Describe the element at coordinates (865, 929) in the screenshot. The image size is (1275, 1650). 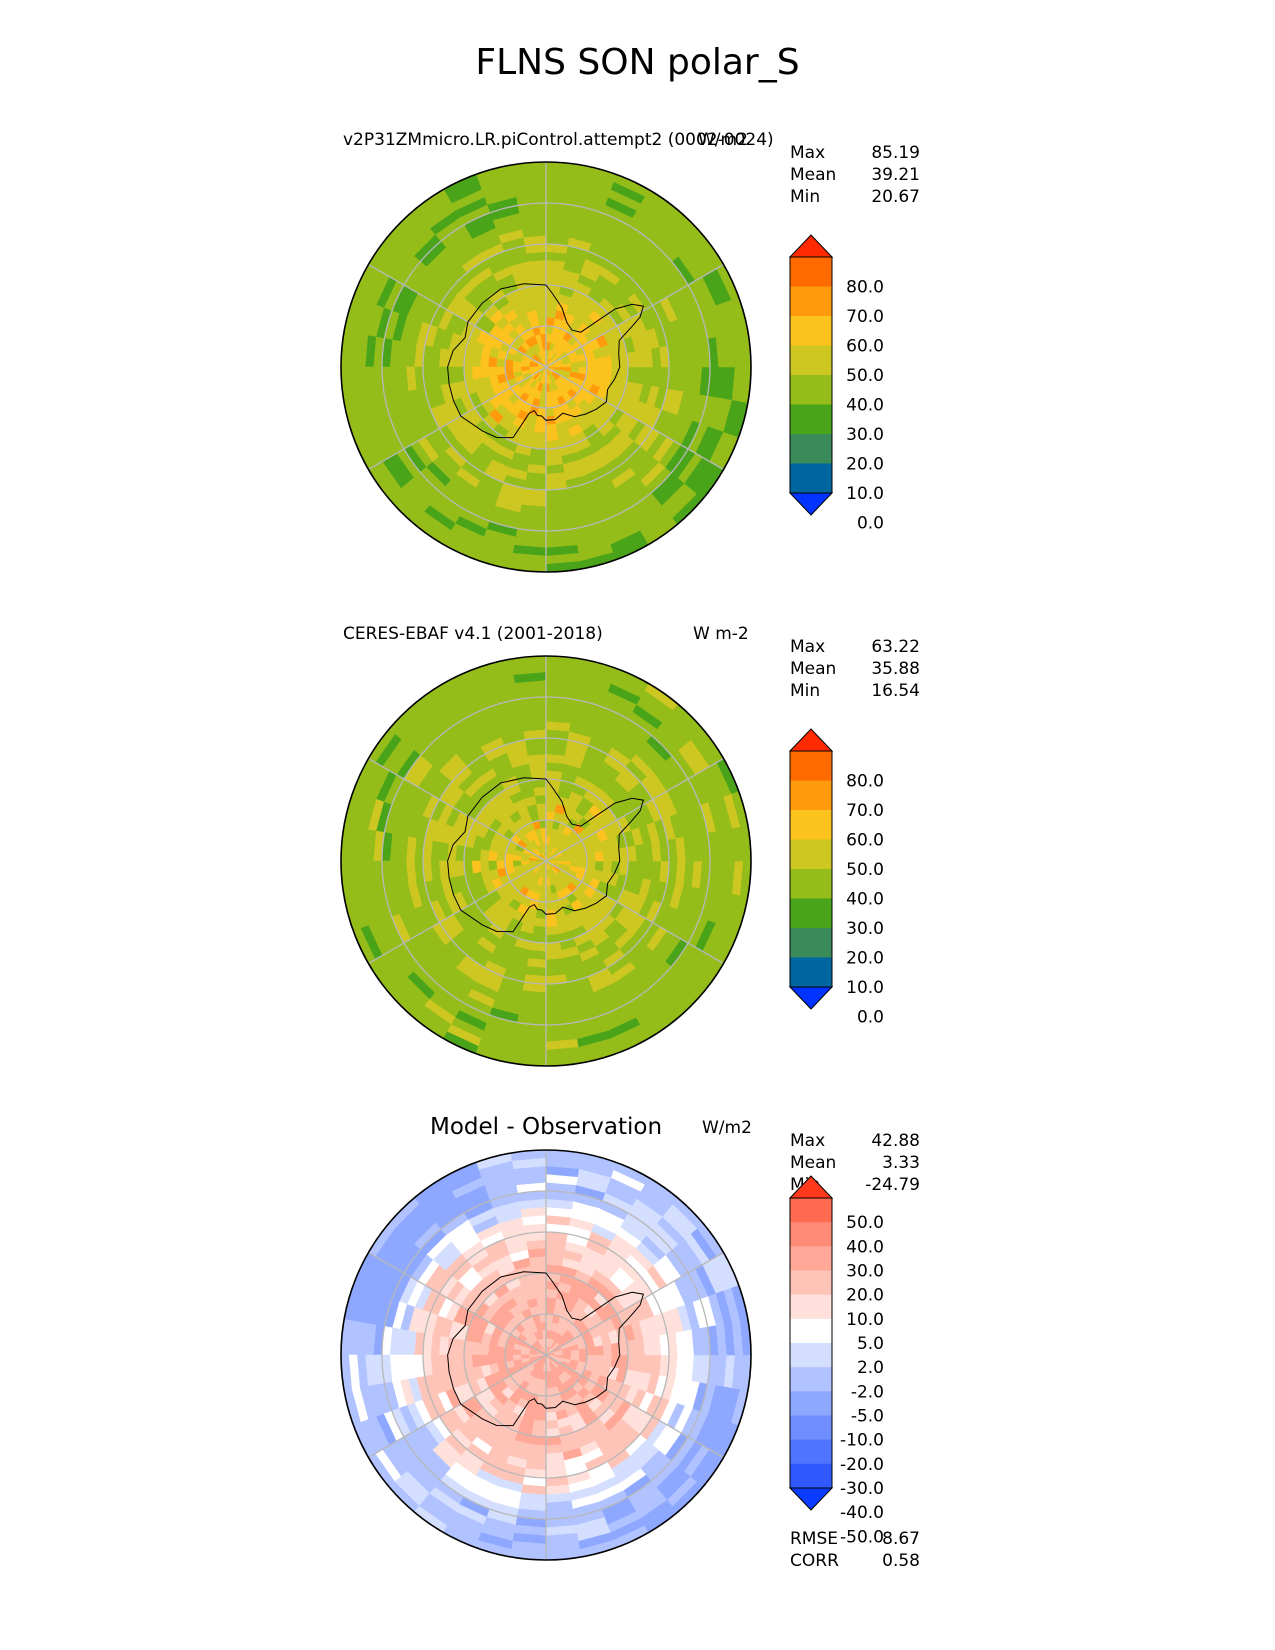
I see `colorbar-tick-label: 30.0` at that location.